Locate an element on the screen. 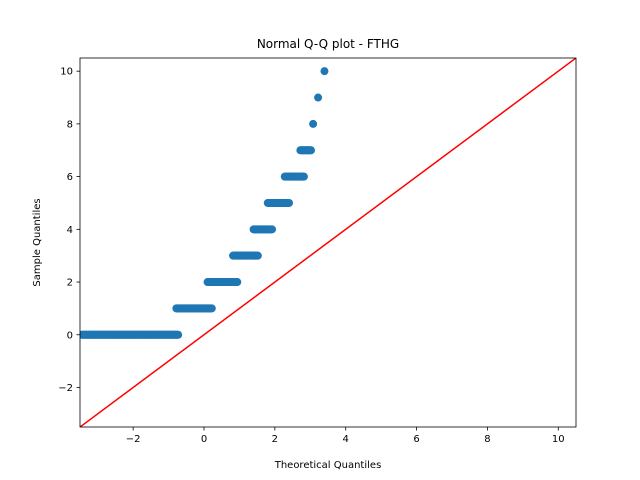 This screenshot has width=640, height=480. marker-run-y1 is located at coordinates (194, 308).